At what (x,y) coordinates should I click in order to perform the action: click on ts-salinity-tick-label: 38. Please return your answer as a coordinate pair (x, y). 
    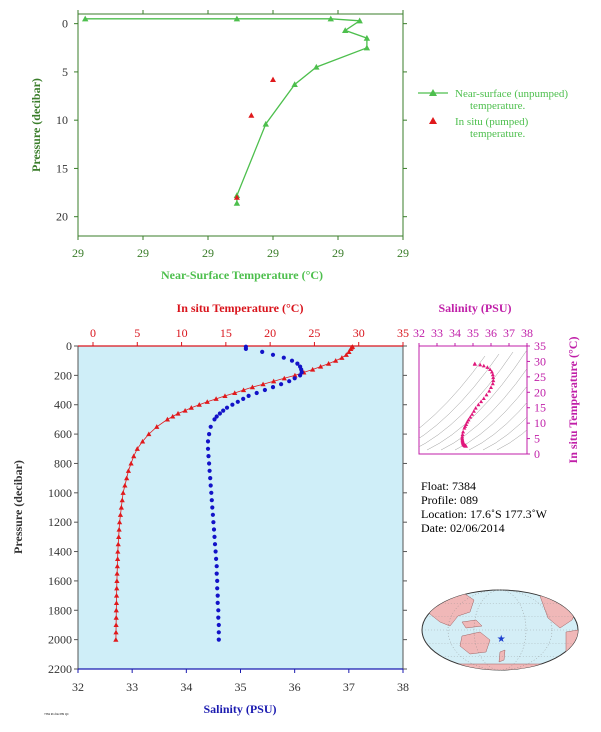
    Looking at the image, I should click on (527, 333).